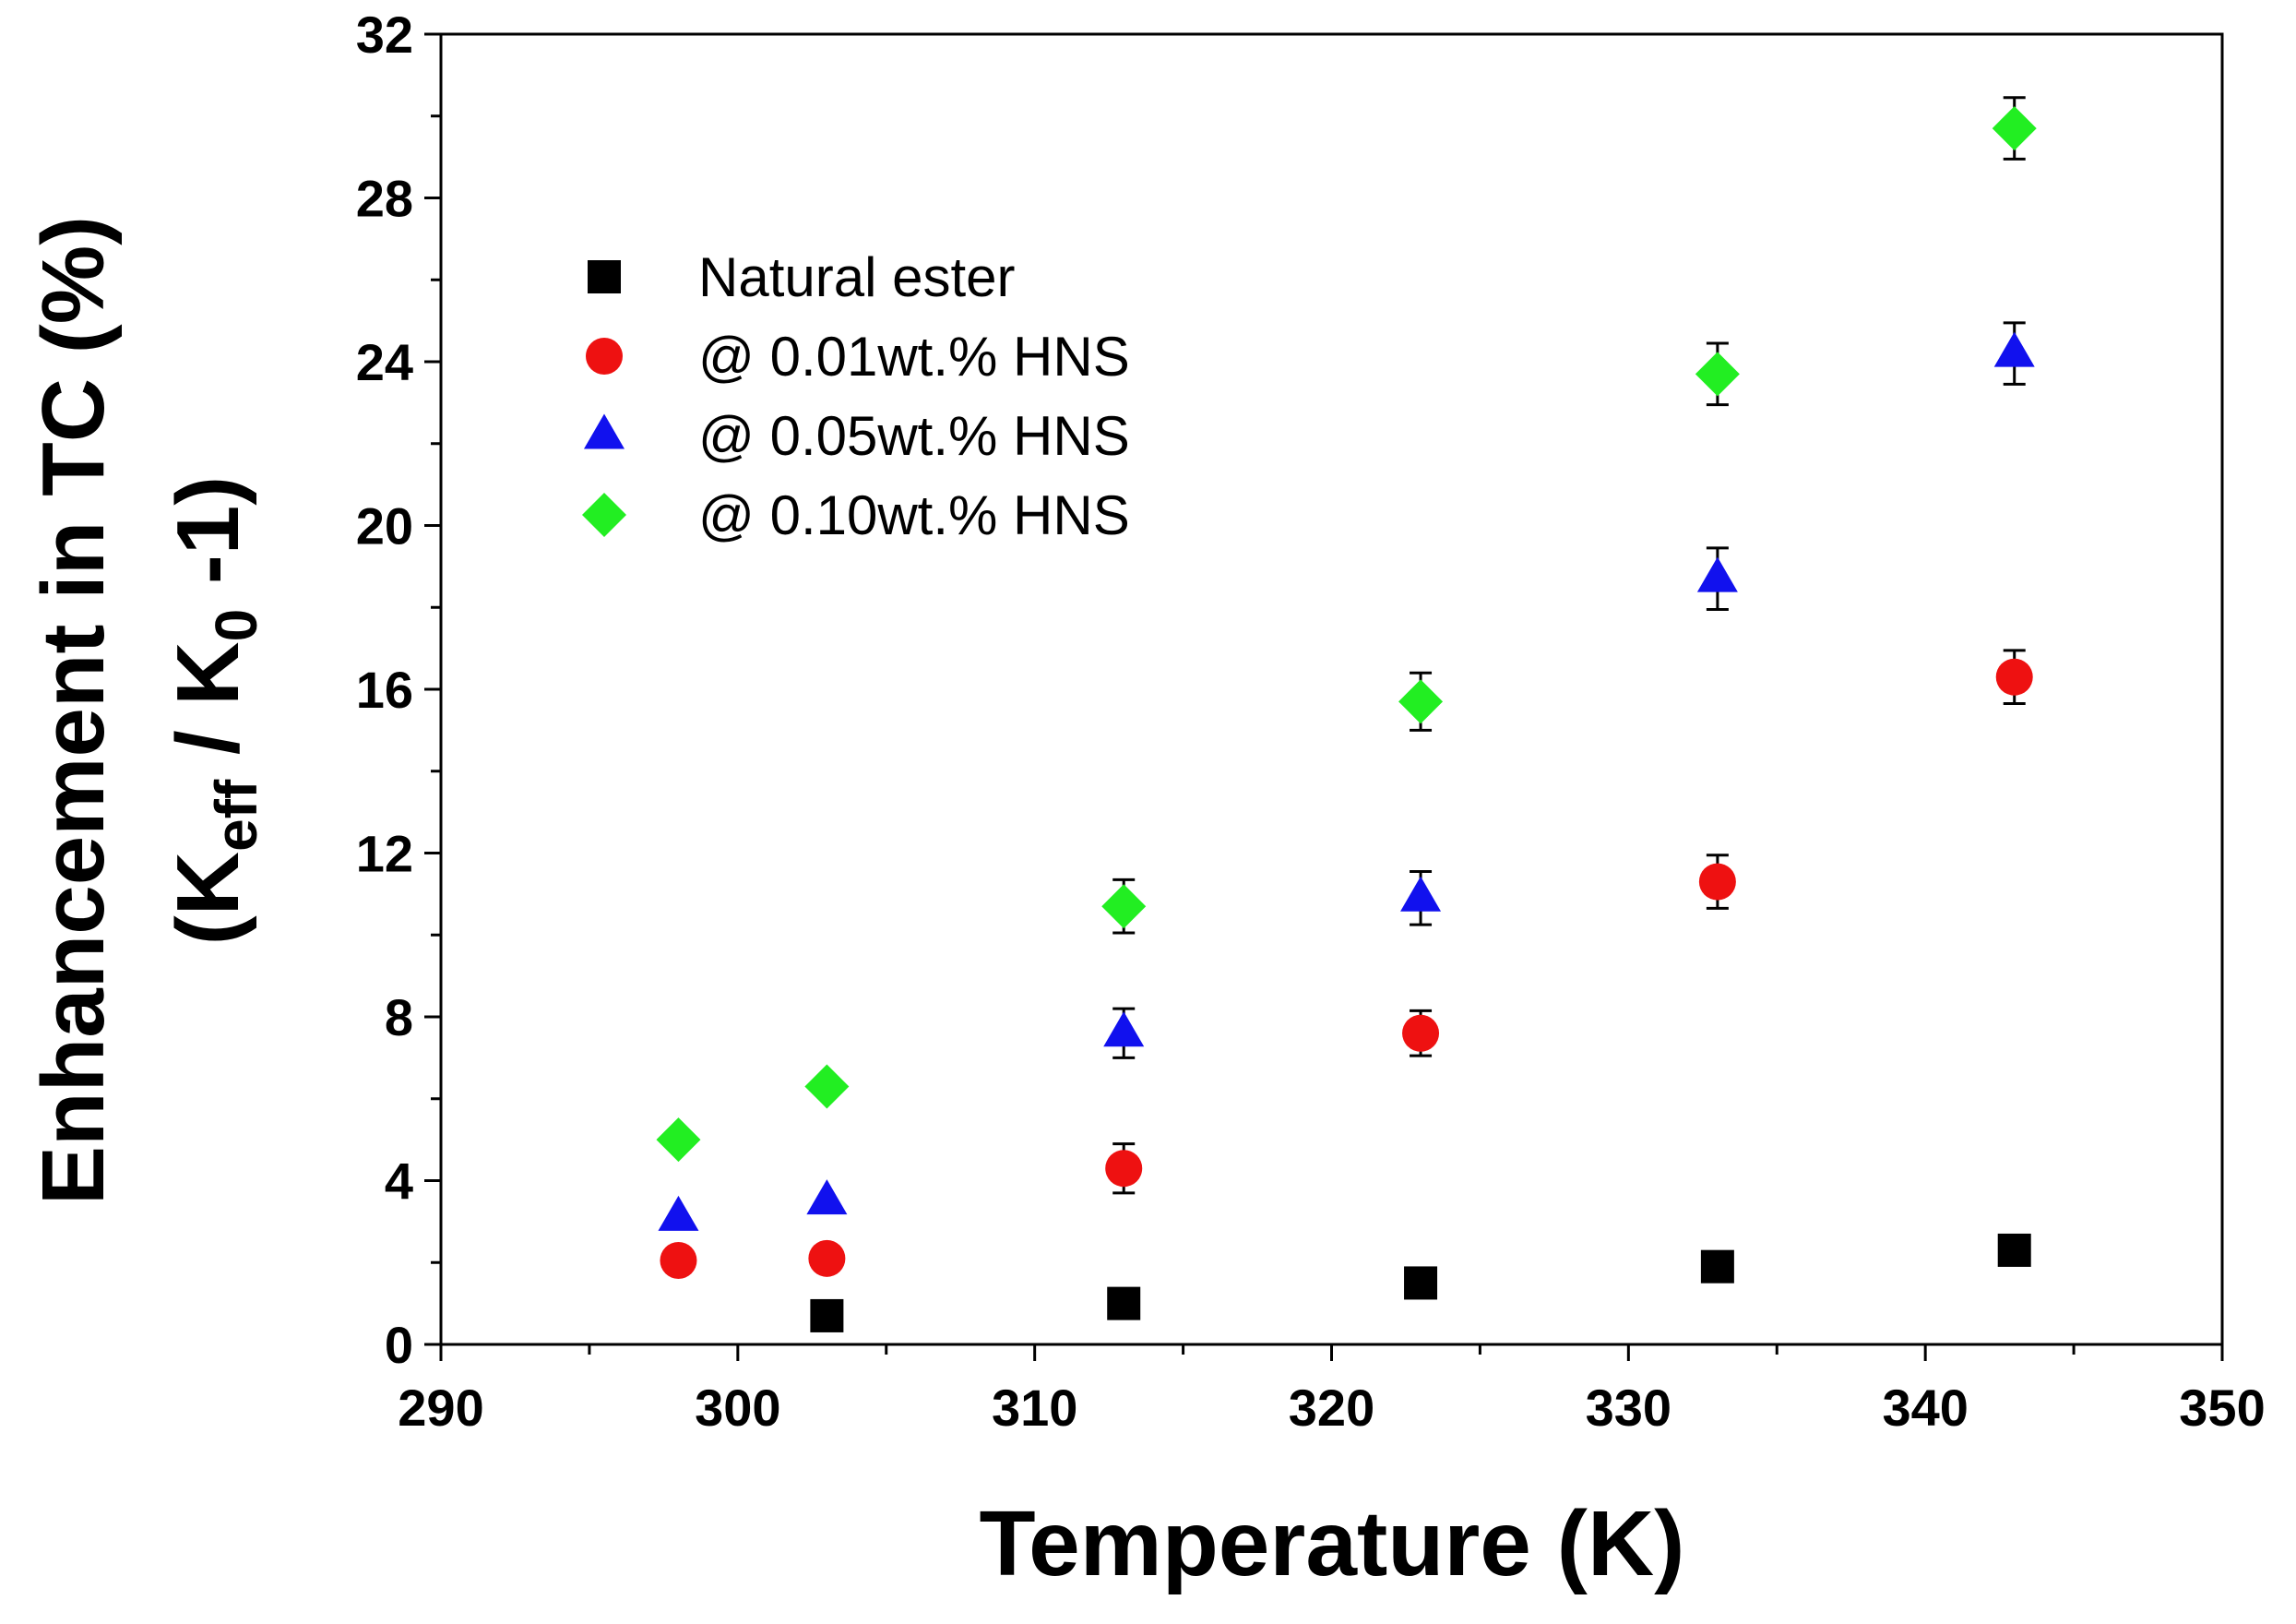  Describe the element at coordinates (399, 1181) in the screenshot. I see `y-tick-label: 4` at that location.